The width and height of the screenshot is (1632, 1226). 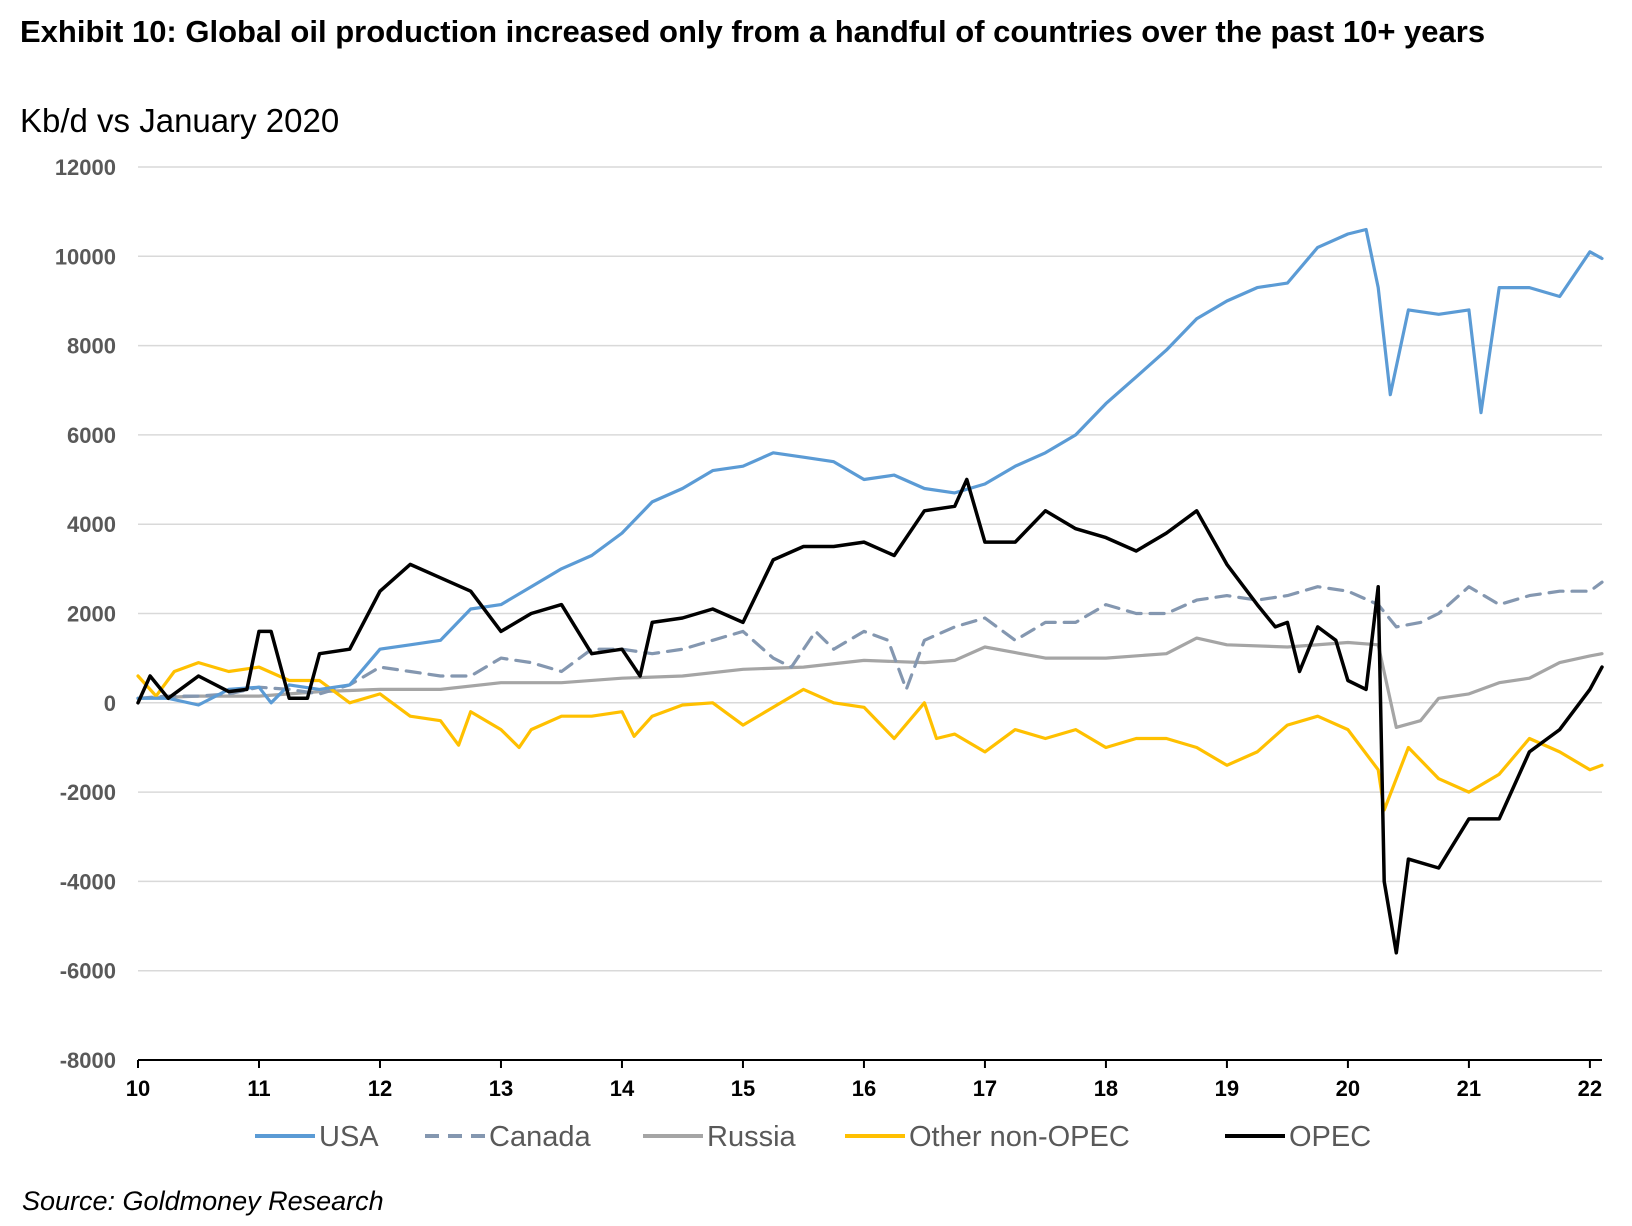 What do you see at coordinates (88, 881) in the screenshot?
I see `y-tick-label: -4000` at bounding box center [88, 881].